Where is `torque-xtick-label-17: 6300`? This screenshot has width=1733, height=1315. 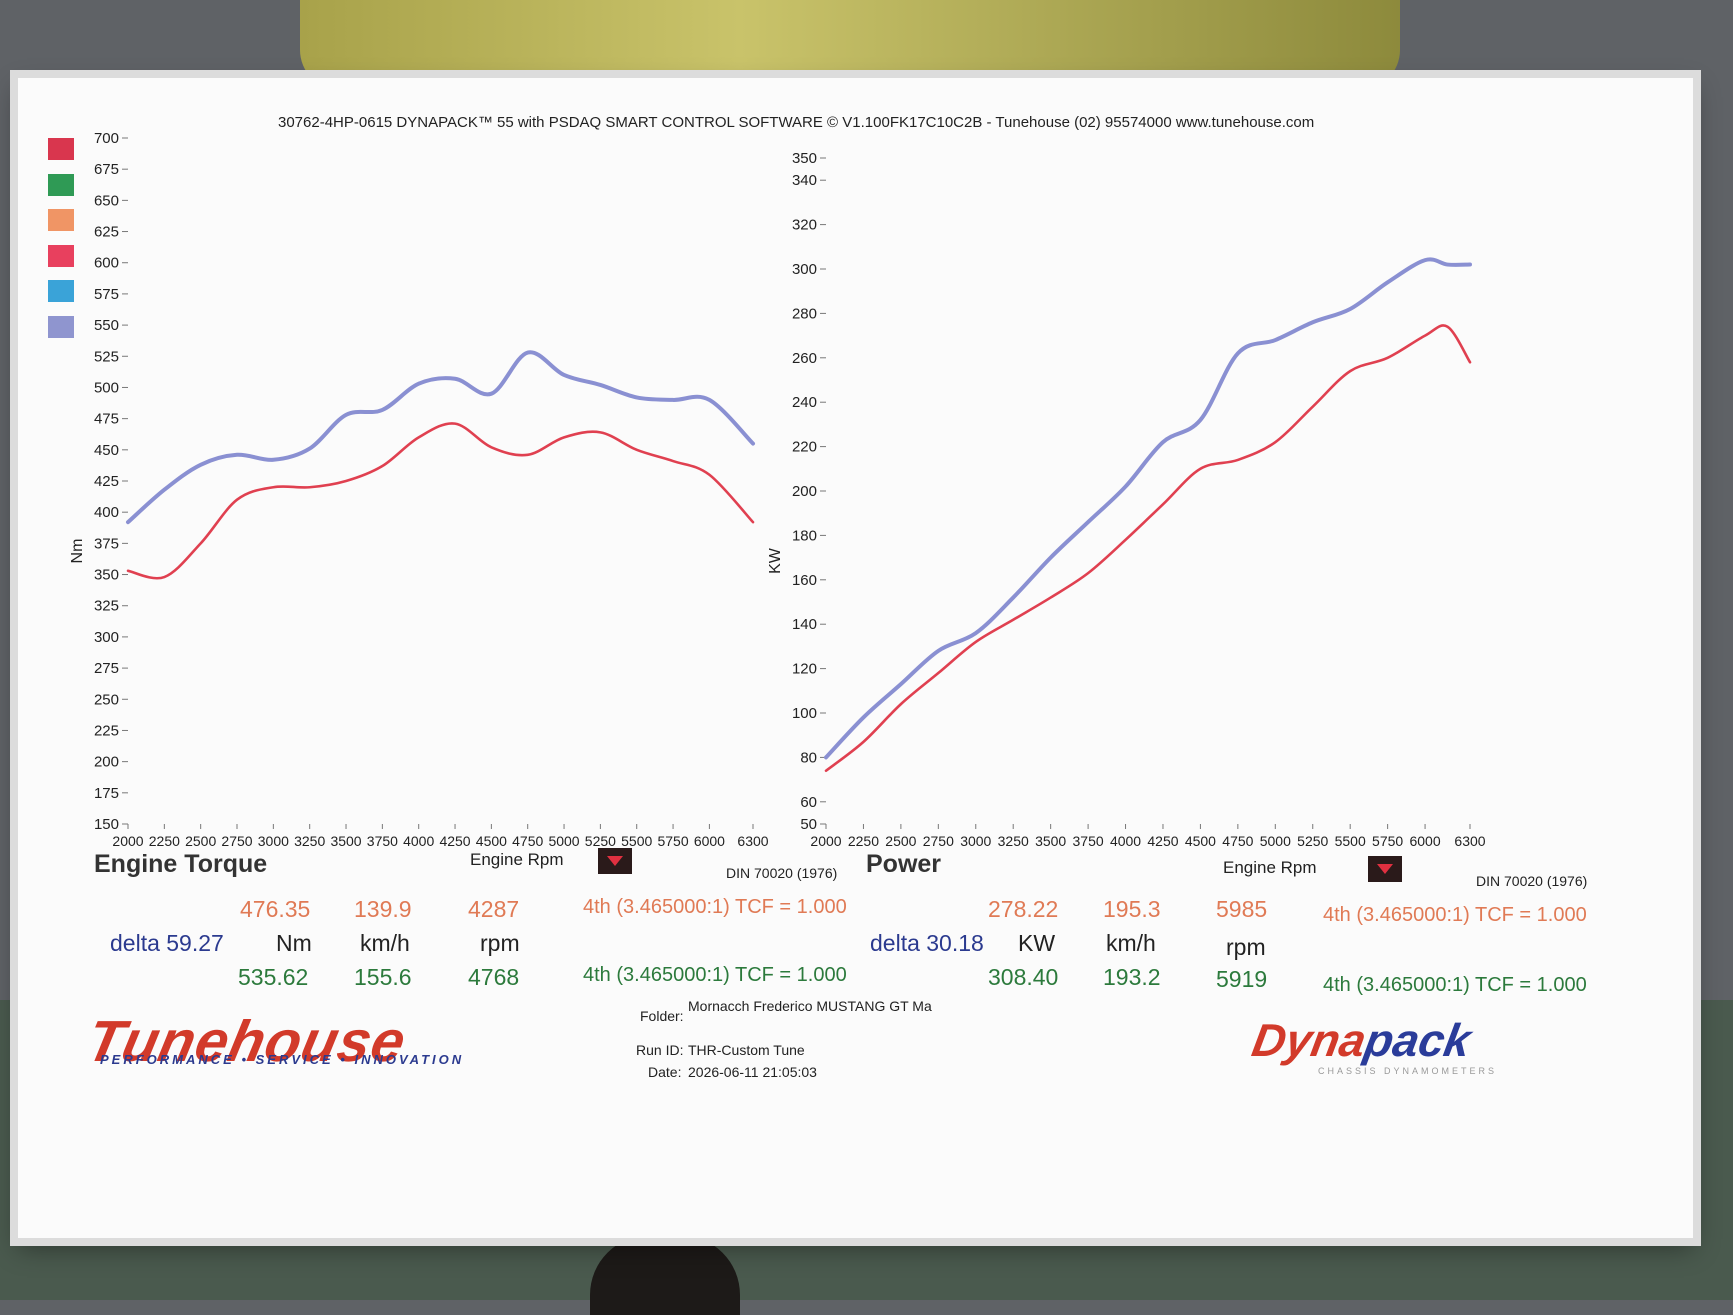
torque-xtick-label-17: 6300 is located at coordinates (752, 841).